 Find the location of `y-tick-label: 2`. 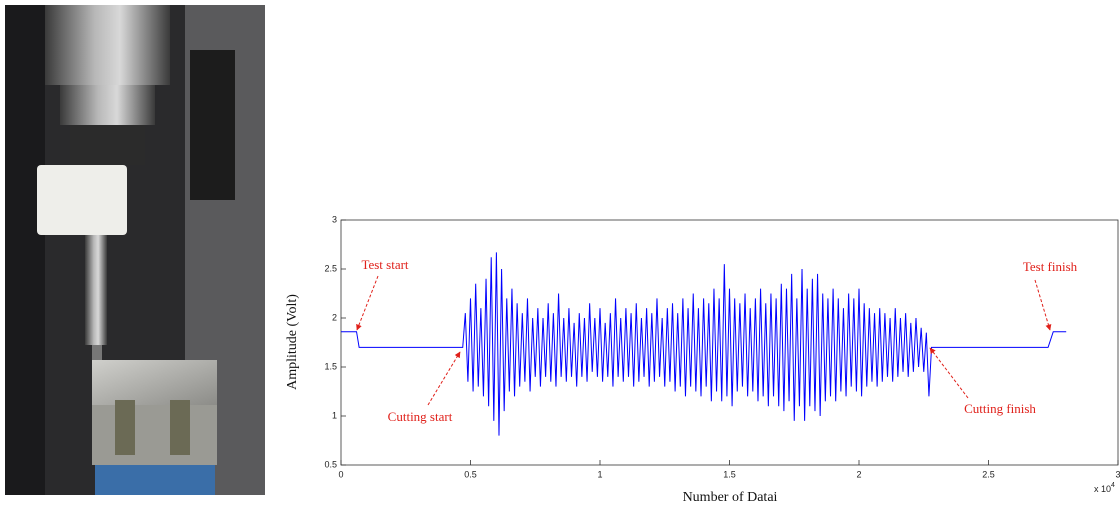

y-tick-label: 2 is located at coordinates (334, 317).